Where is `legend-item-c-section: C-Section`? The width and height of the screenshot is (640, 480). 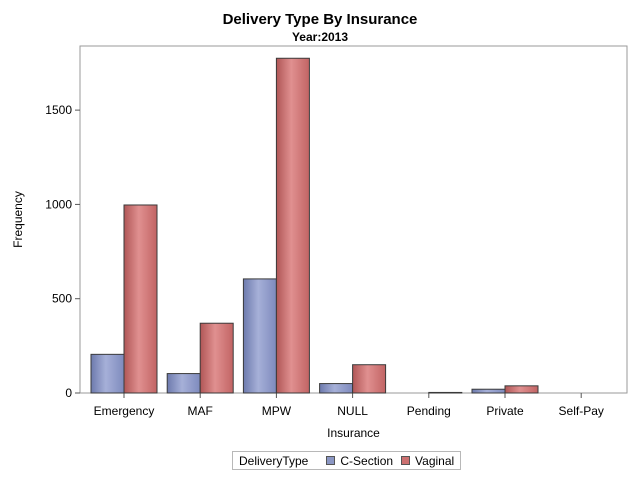
legend-item-c-section: C-Section is located at coordinates (359, 461).